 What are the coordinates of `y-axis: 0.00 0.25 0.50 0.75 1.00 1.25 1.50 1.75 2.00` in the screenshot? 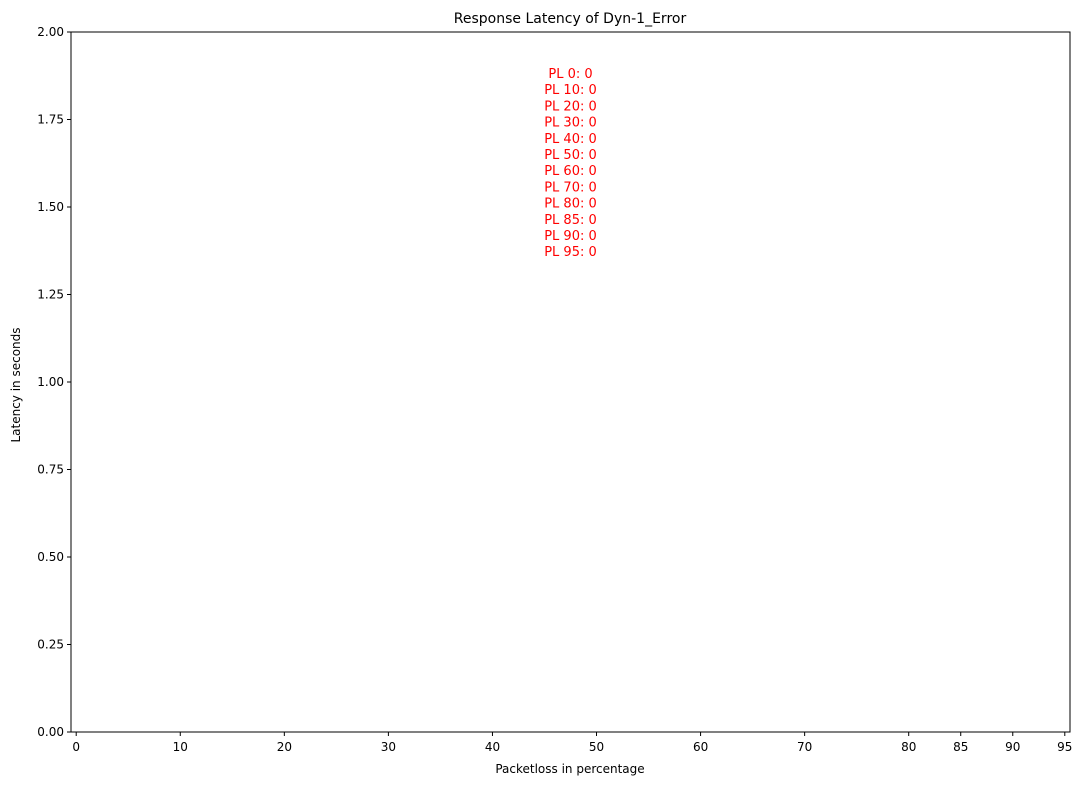 It's located at (54, 382).